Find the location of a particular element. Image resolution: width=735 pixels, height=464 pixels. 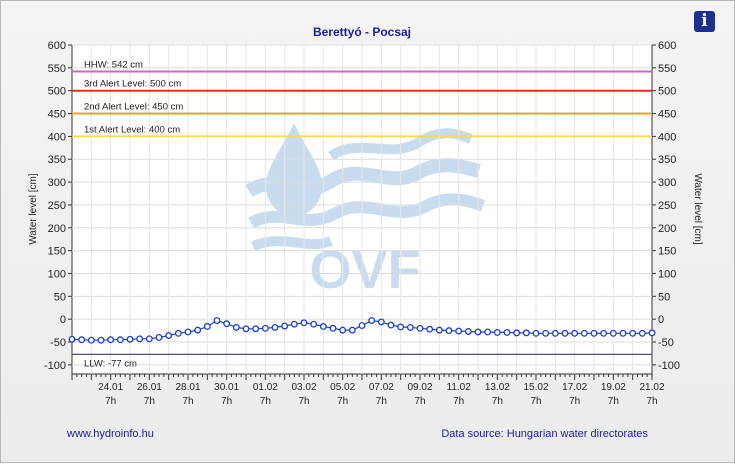

y-tick-label-right: 100 is located at coordinates (667, 274).